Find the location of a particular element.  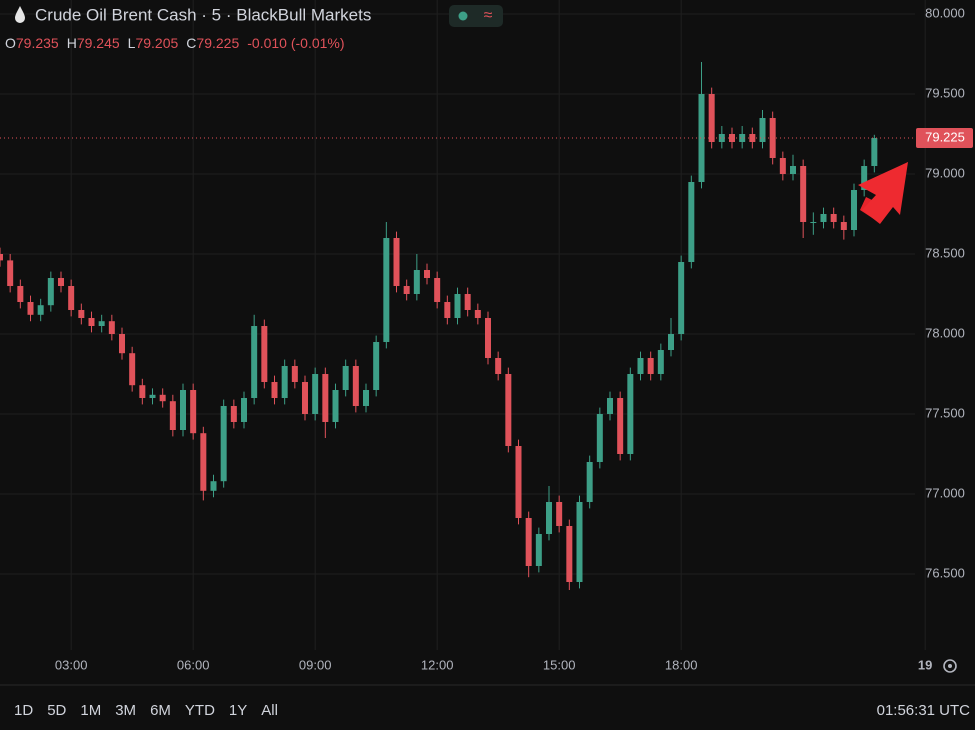

range-button: All is located at coordinates (269, 710).